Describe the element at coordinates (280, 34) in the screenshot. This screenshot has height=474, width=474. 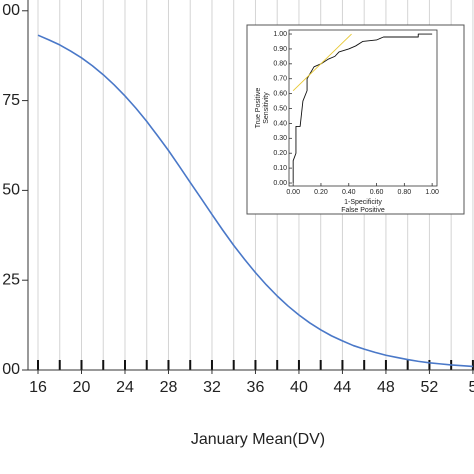
I see `y-tick-label: 1.00` at that location.